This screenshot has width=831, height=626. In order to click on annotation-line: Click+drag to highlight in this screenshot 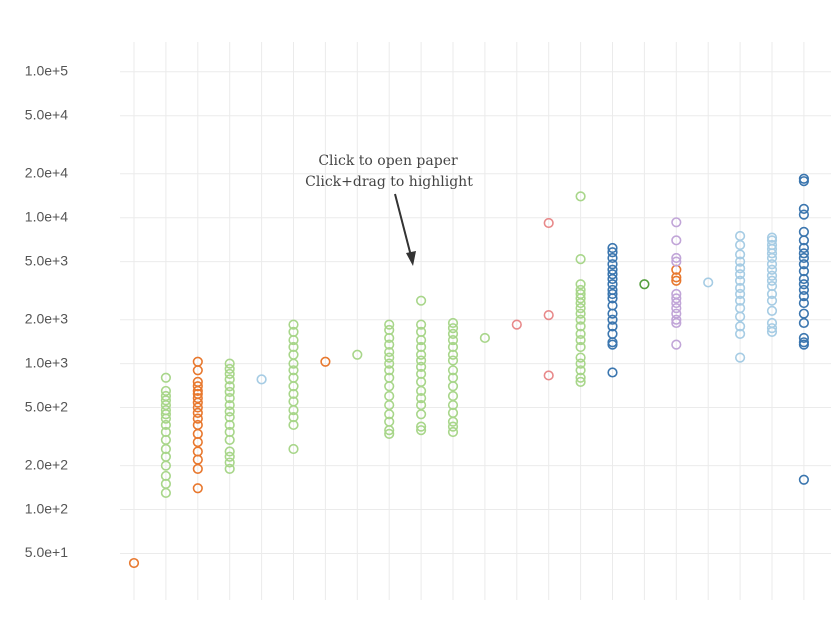, I will do `click(389, 182)`.